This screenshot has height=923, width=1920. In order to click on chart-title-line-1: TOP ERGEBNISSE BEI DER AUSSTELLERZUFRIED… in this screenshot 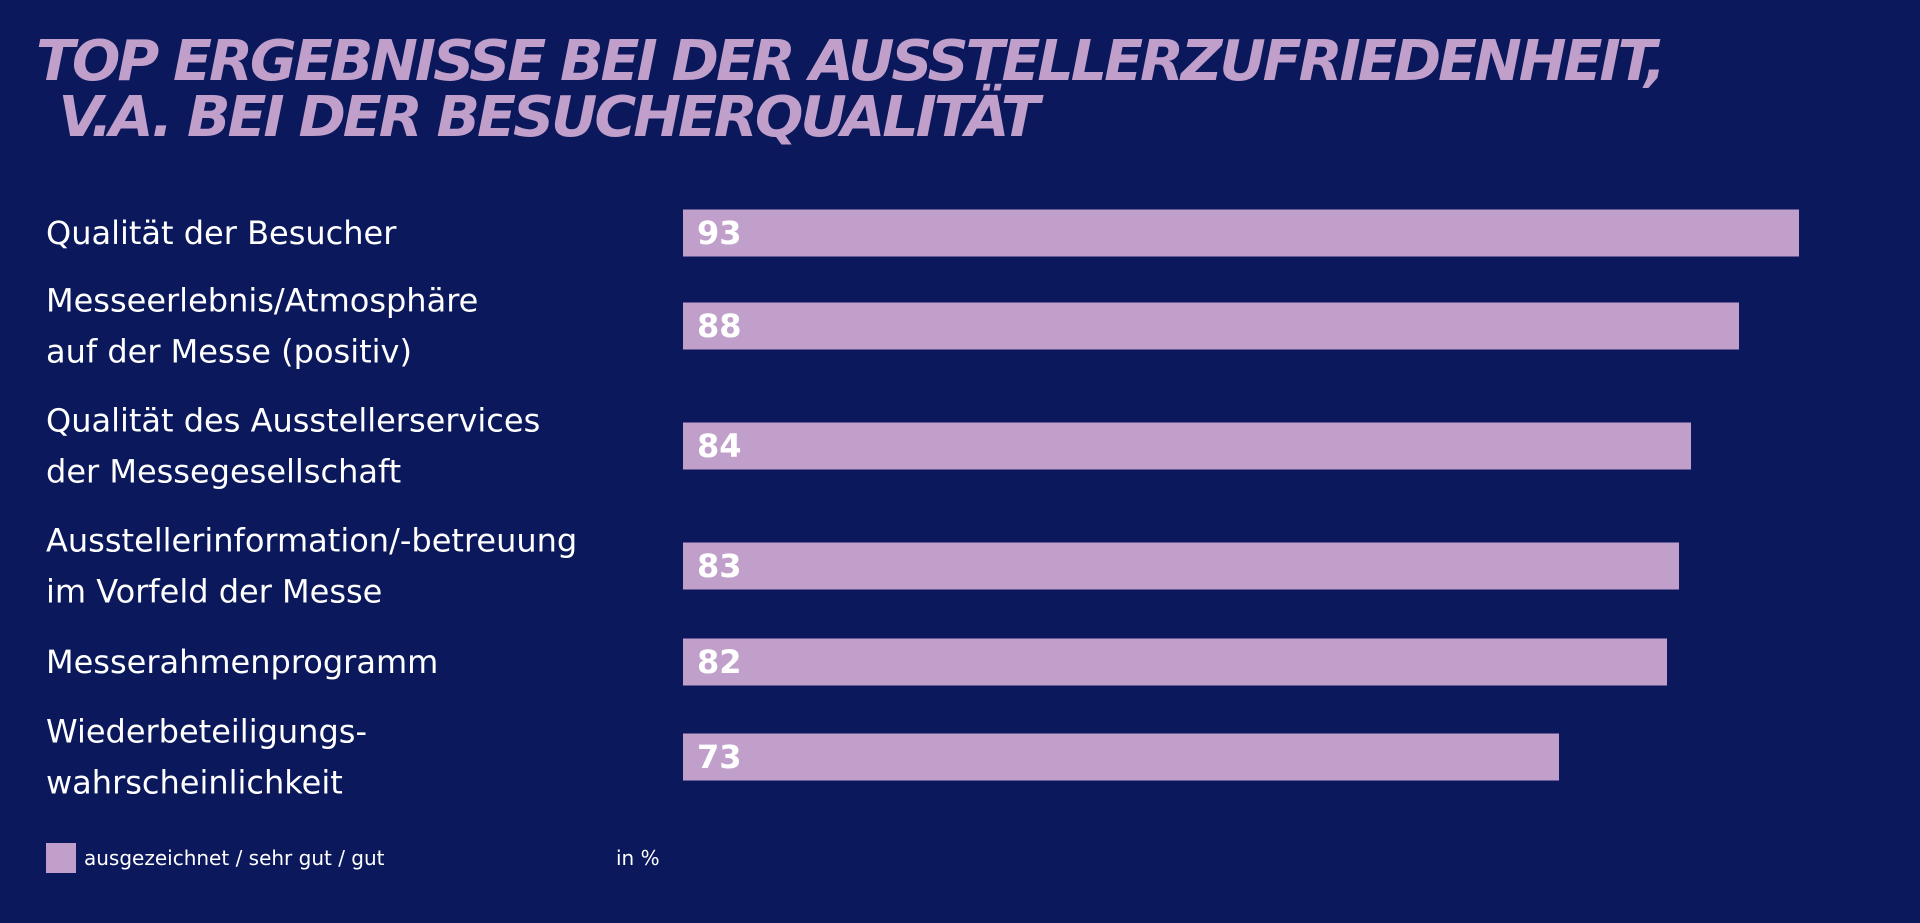, I will do `click(851, 61)`.